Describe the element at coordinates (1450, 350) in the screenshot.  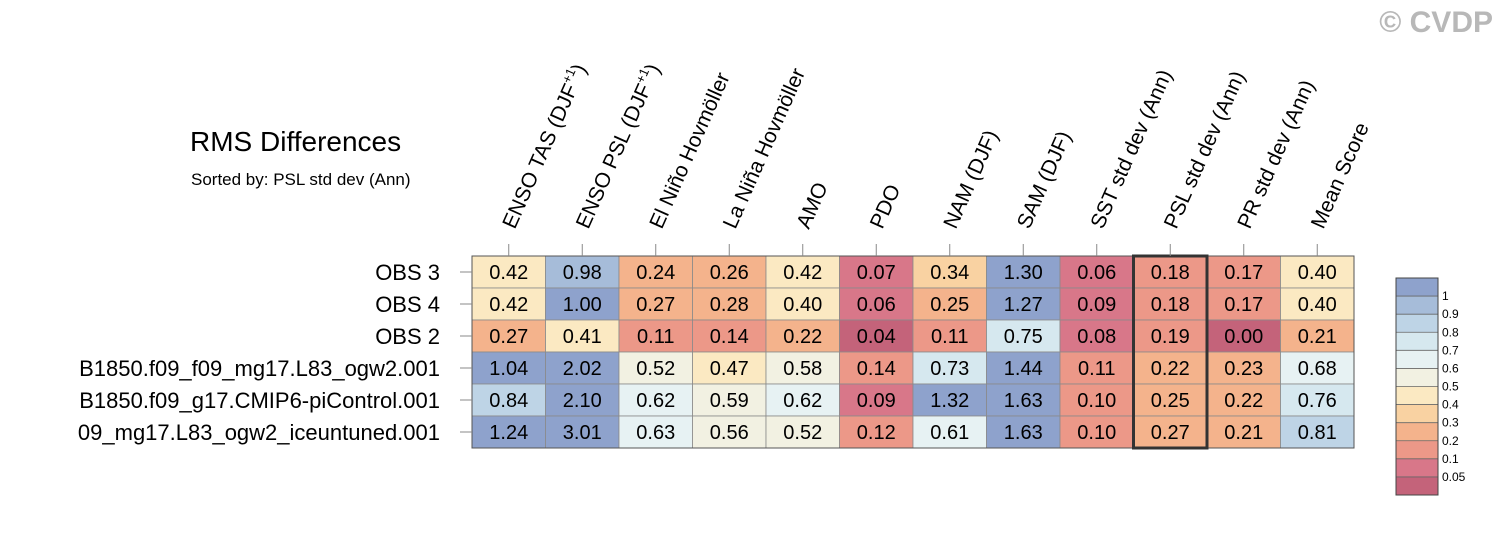
I see `colorbar-label-0-7: 0.7` at that location.